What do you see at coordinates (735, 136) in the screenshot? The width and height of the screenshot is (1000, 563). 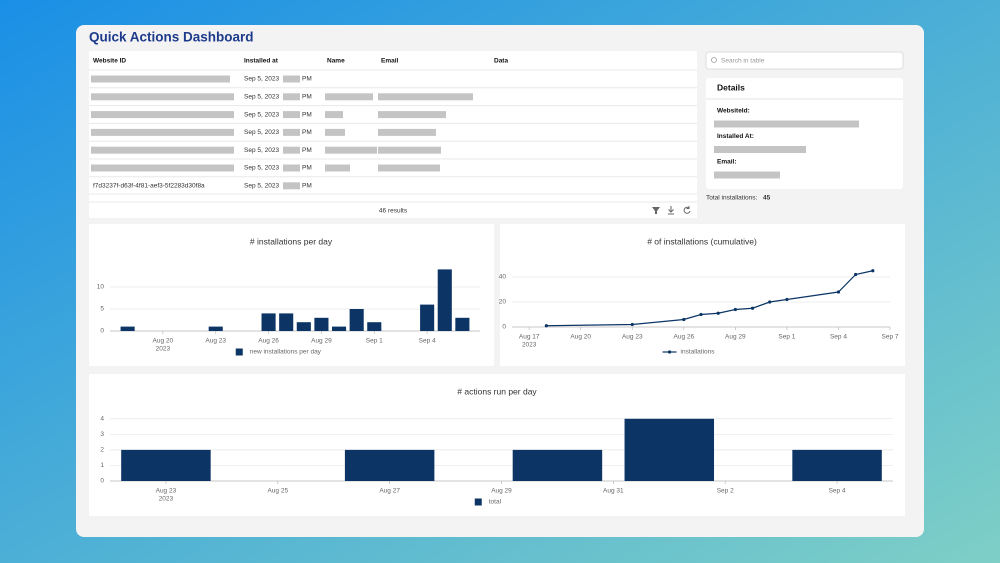 I see `detail-label: Installed At:` at bounding box center [735, 136].